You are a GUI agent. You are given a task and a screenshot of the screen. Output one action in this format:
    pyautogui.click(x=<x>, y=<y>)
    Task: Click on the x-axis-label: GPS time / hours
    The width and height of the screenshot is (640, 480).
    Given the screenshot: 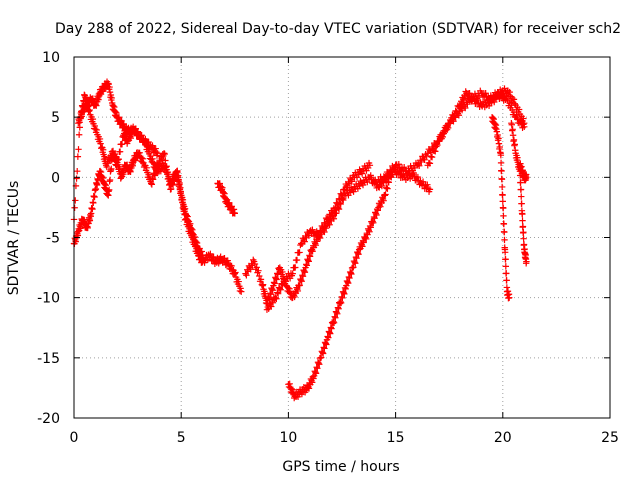 What is the action you would take?
    pyautogui.click(x=340, y=467)
    